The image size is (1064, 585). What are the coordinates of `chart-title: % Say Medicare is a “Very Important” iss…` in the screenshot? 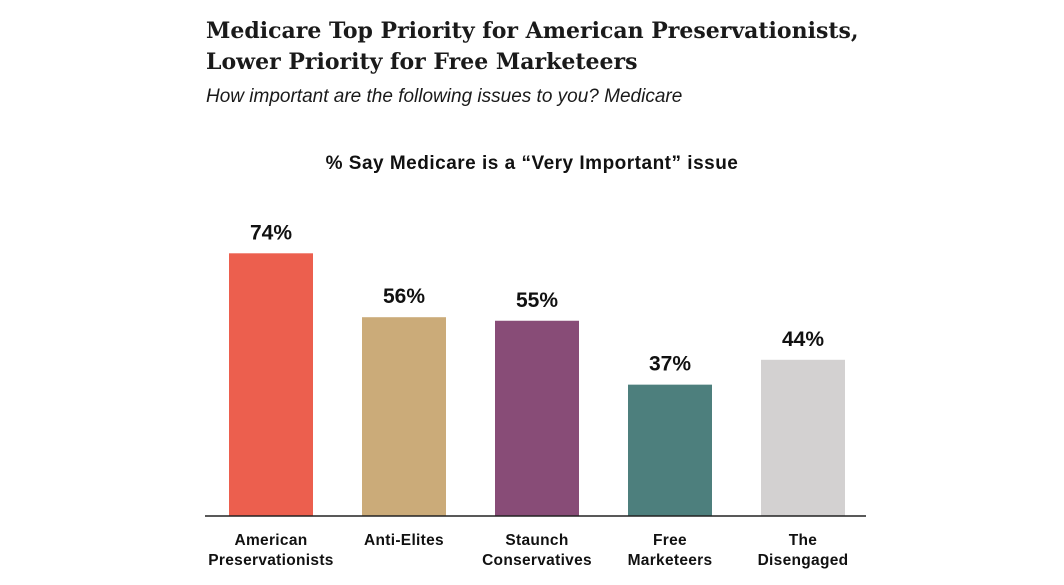 It's located at (532, 163).